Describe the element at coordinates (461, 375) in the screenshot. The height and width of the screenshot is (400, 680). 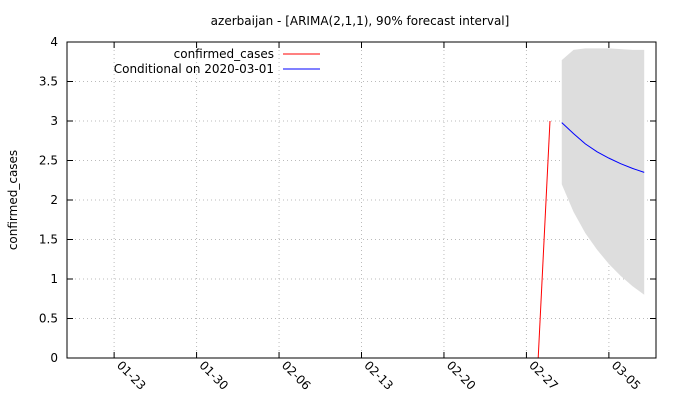
I see `x-tick-label: 02-20` at that location.